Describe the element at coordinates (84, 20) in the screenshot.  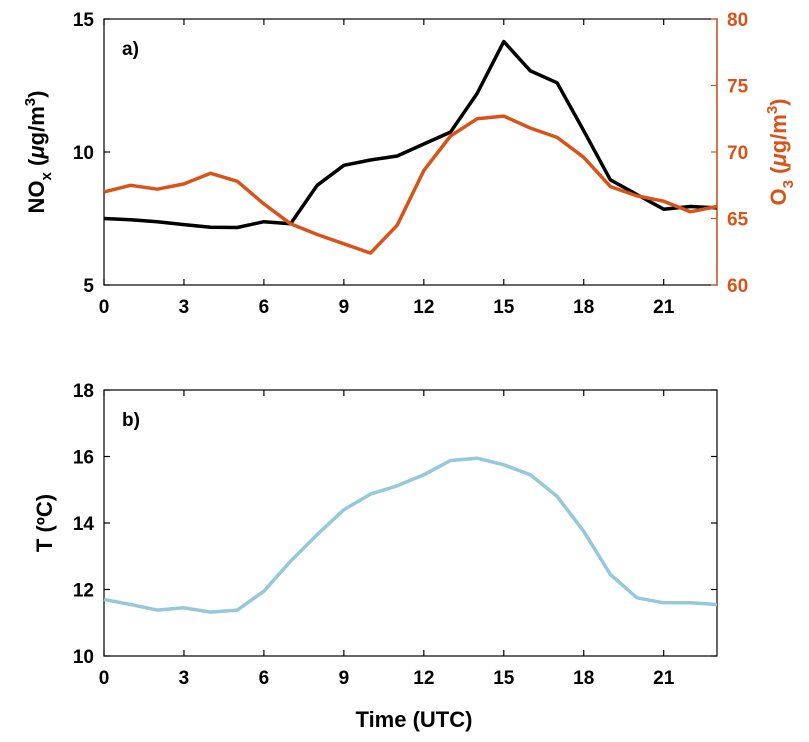
I see `y-tick-label: 15` at that location.